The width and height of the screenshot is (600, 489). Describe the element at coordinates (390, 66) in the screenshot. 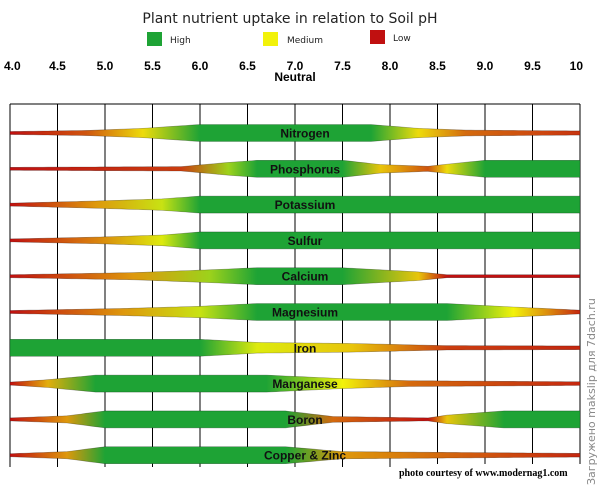

I see `x-tick-label: 8.0` at that location.